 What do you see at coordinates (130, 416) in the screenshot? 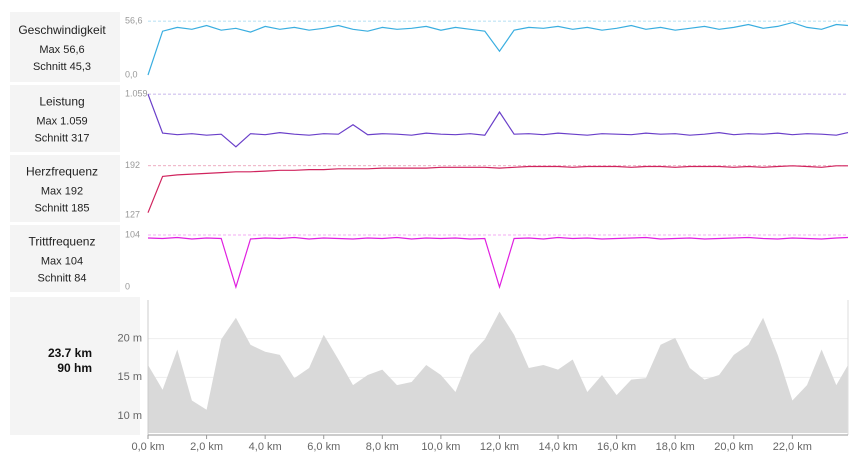
I see `y-tick-label: 10 m` at bounding box center [130, 416].